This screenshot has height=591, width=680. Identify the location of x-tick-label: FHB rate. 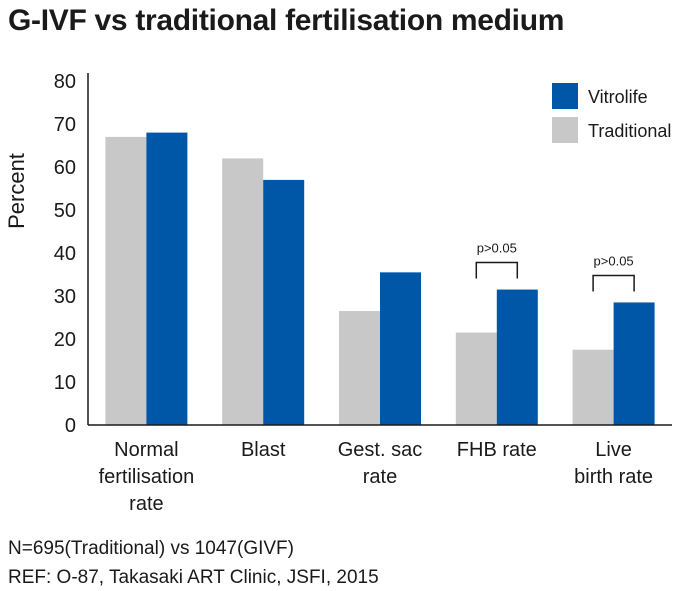
(497, 450).